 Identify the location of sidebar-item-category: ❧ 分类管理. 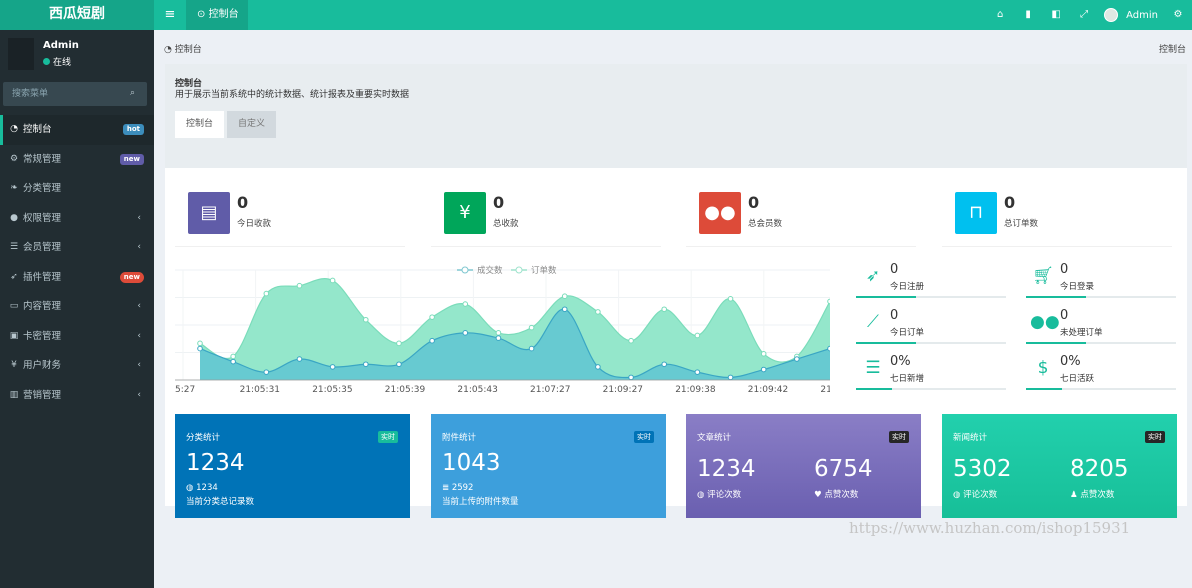
(77, 189).